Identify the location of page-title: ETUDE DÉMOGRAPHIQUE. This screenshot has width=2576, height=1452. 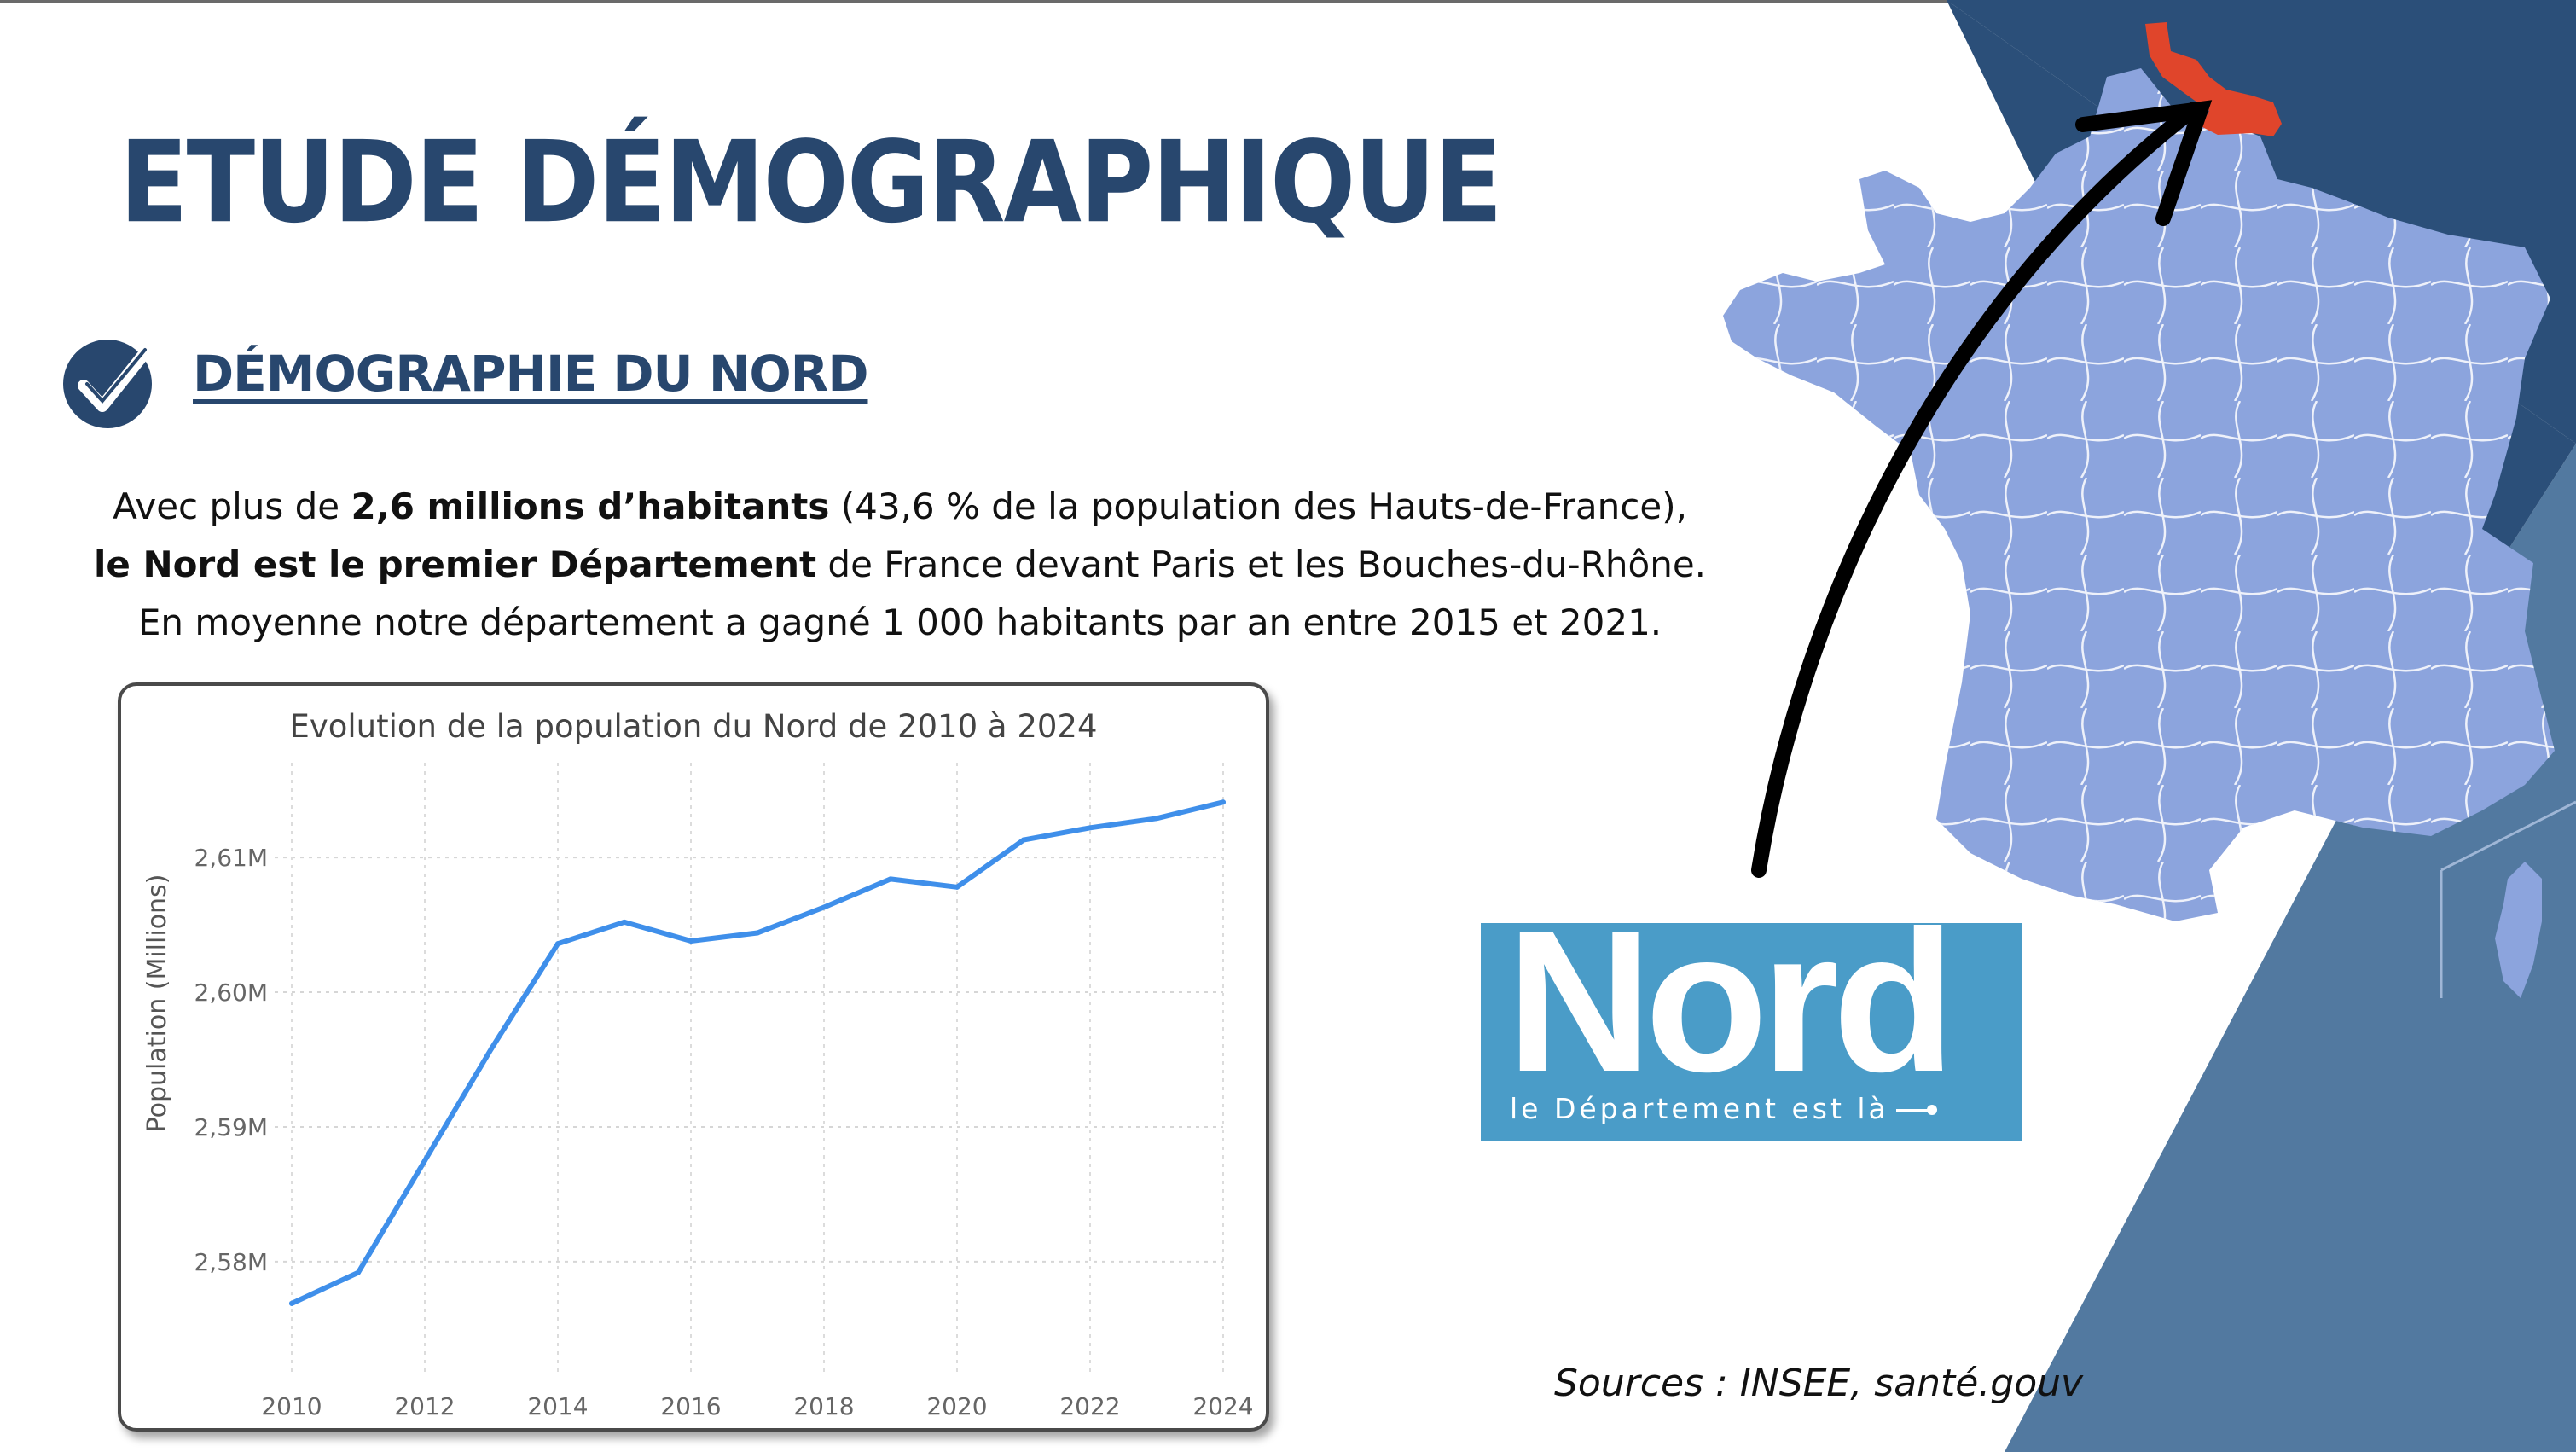
(811, 182).